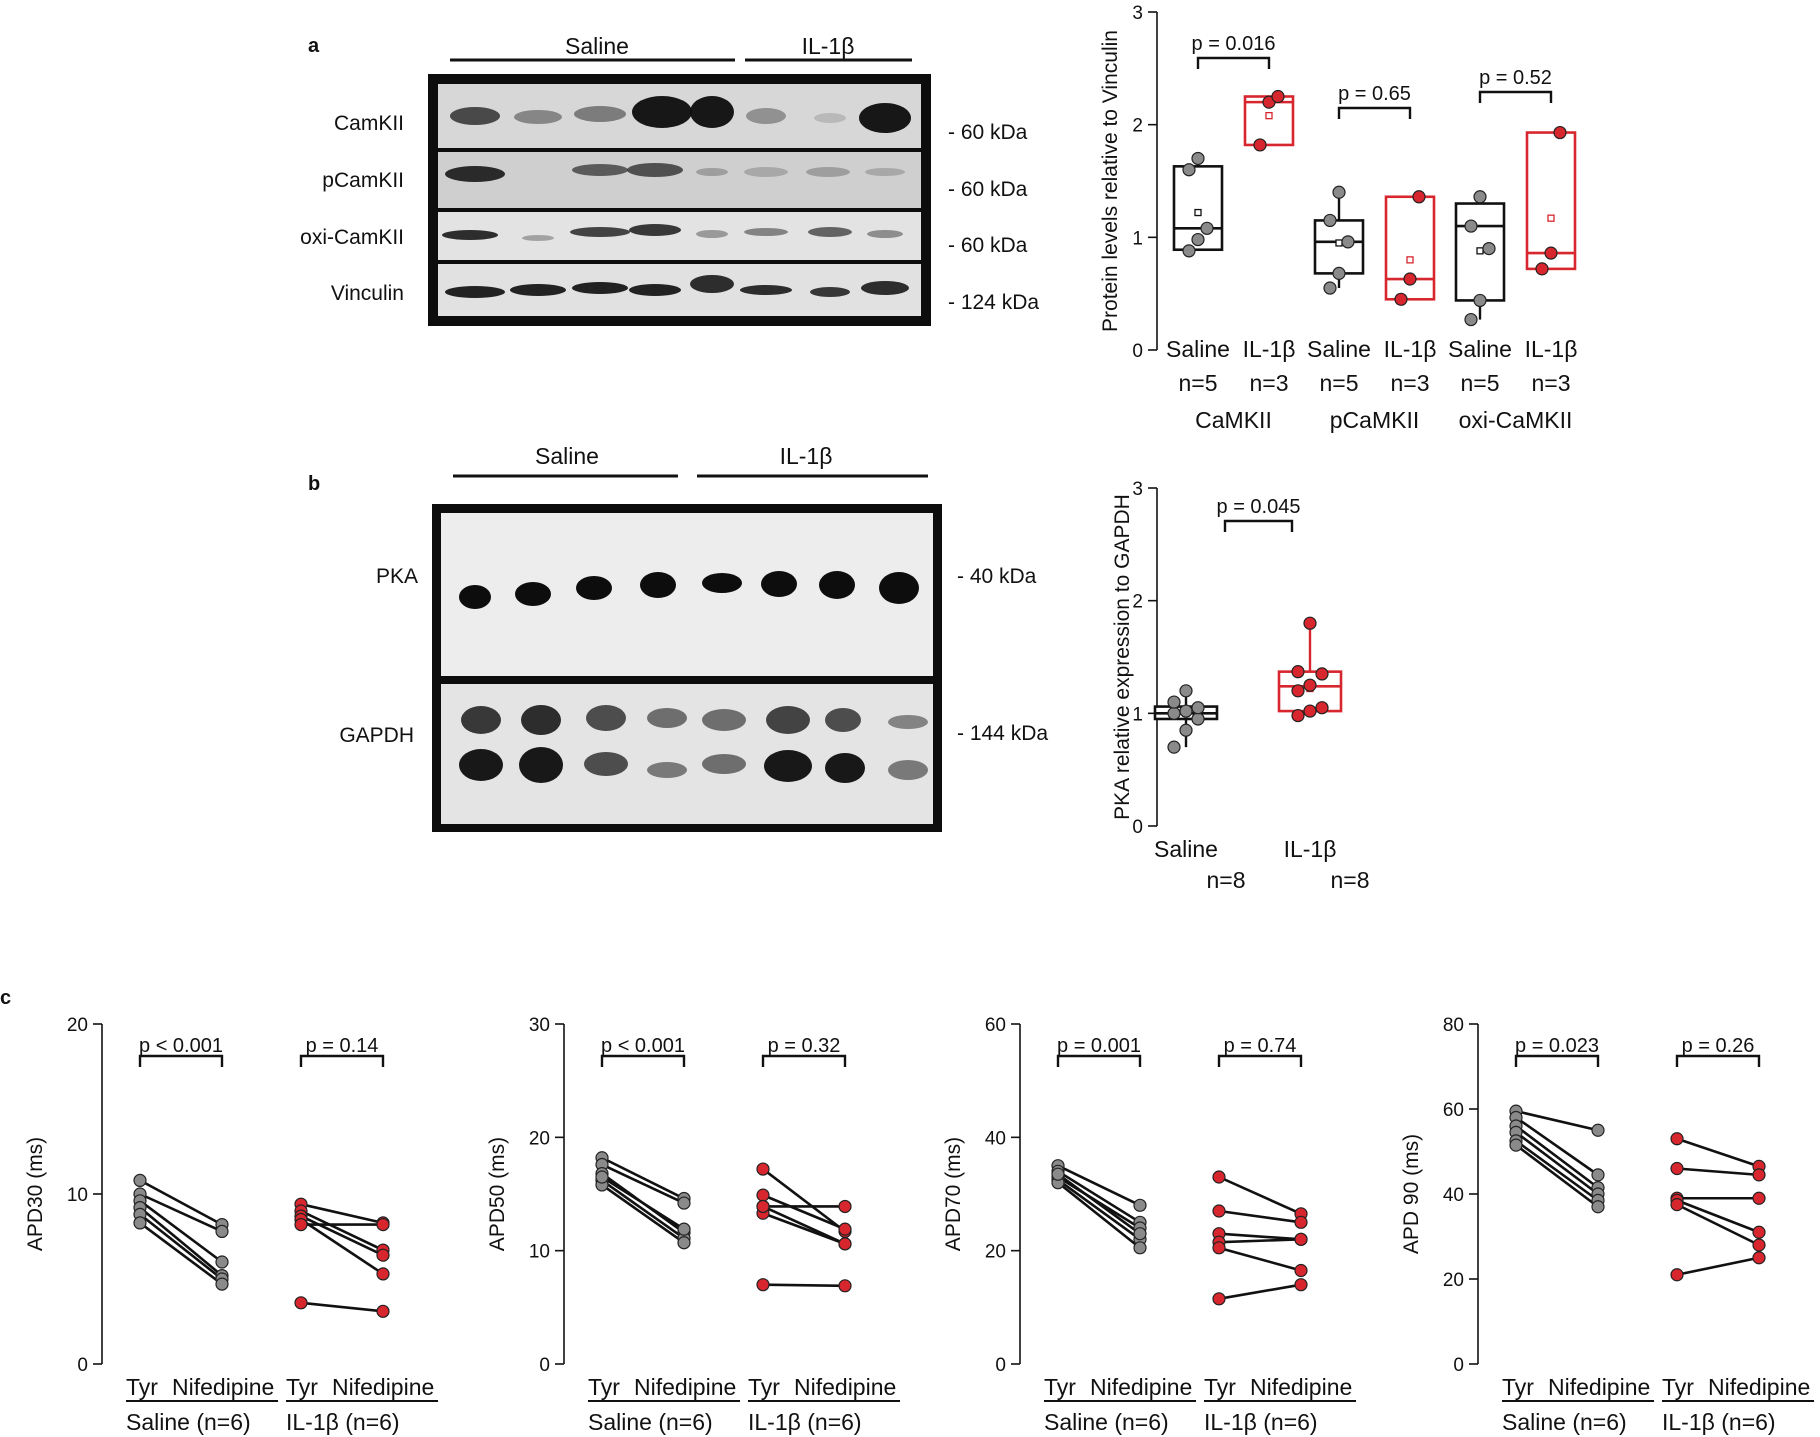 This screenshot has width=1820, height=1437. What do you see at coordinates (1137, 714) in the screenshot?
I see `y-tick-label: 1` at bounding box center [1137, 714].